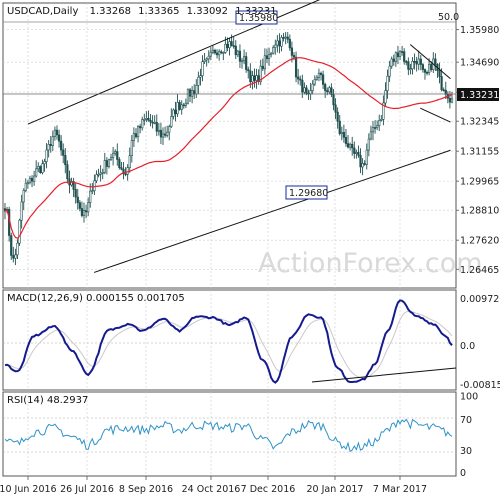 The image size is (500, 500). Describe the element at coordinates (211, 489) in the screenshot. I see `date-tick-label: 24 Oct 2016` at that location.